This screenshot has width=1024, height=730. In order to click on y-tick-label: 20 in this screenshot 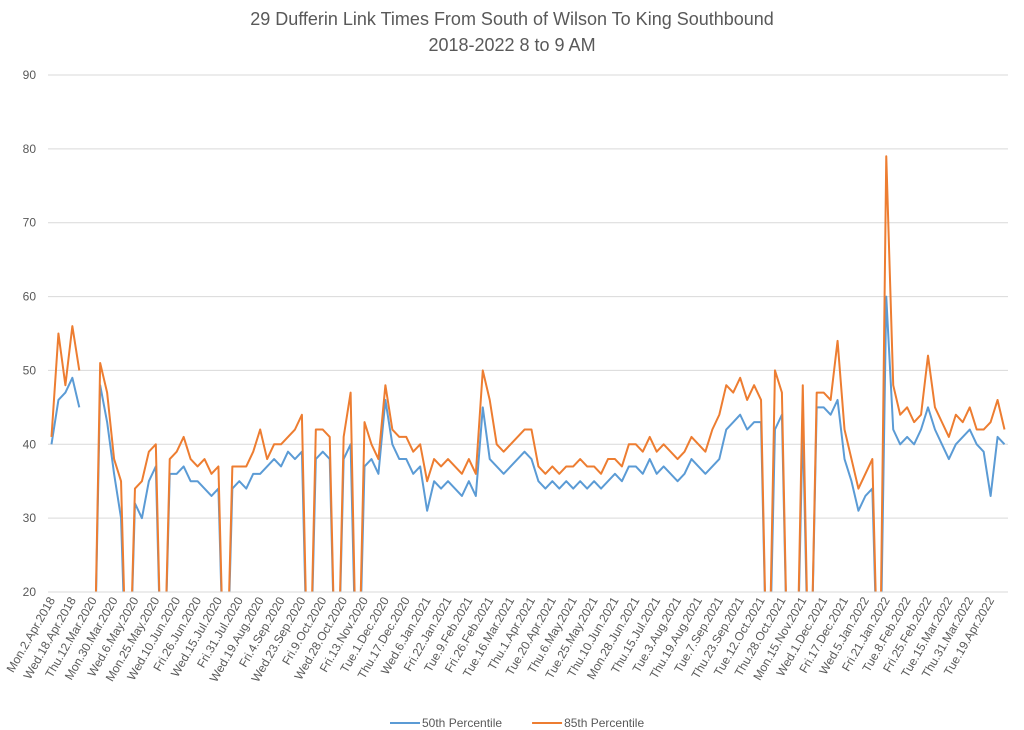, I will do `click(30, 592)`.